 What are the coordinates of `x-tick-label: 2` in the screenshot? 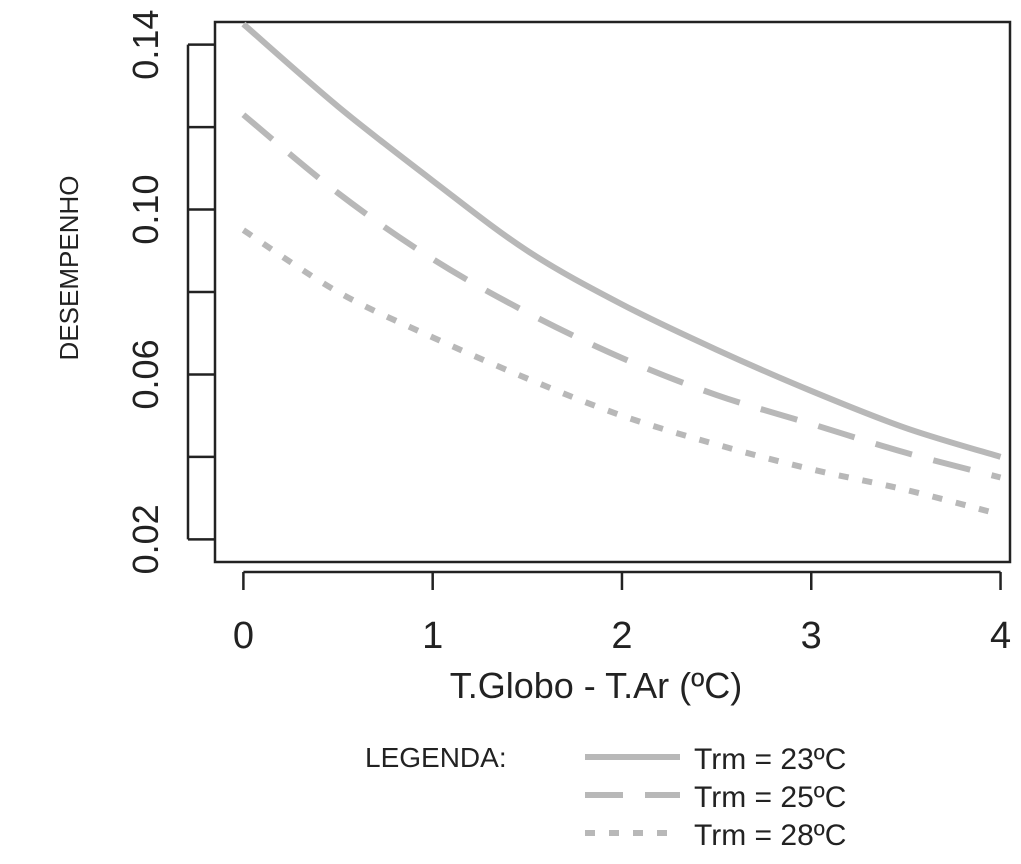 It's located at (621, 636).